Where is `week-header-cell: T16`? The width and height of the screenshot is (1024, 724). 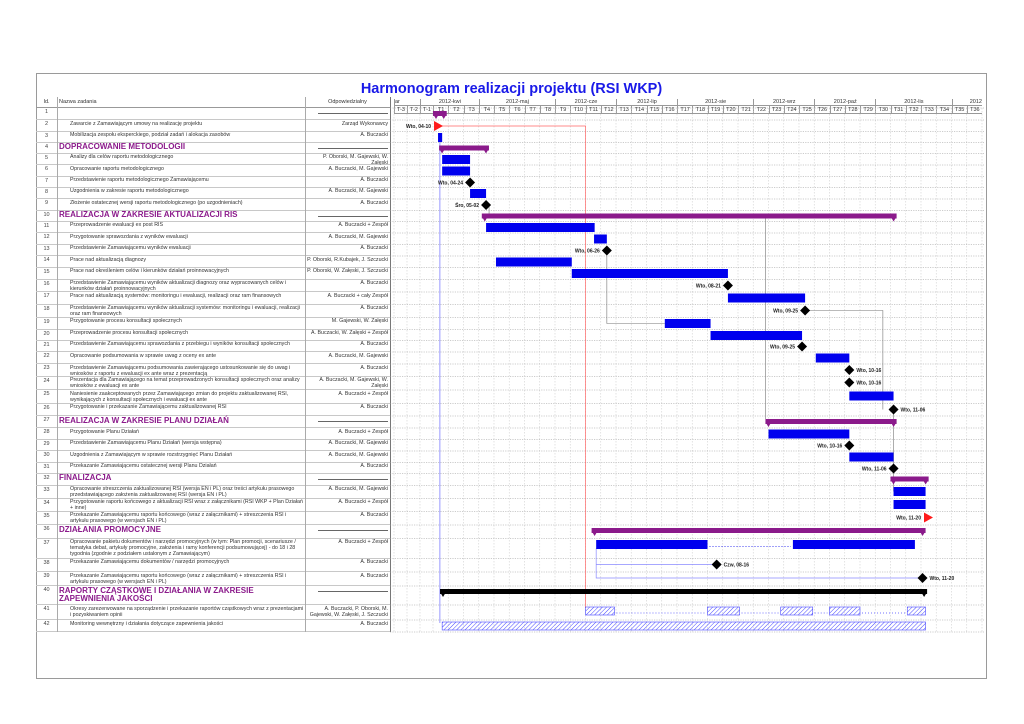 week-header-cell: T16 is located at coordinates (669, 110).